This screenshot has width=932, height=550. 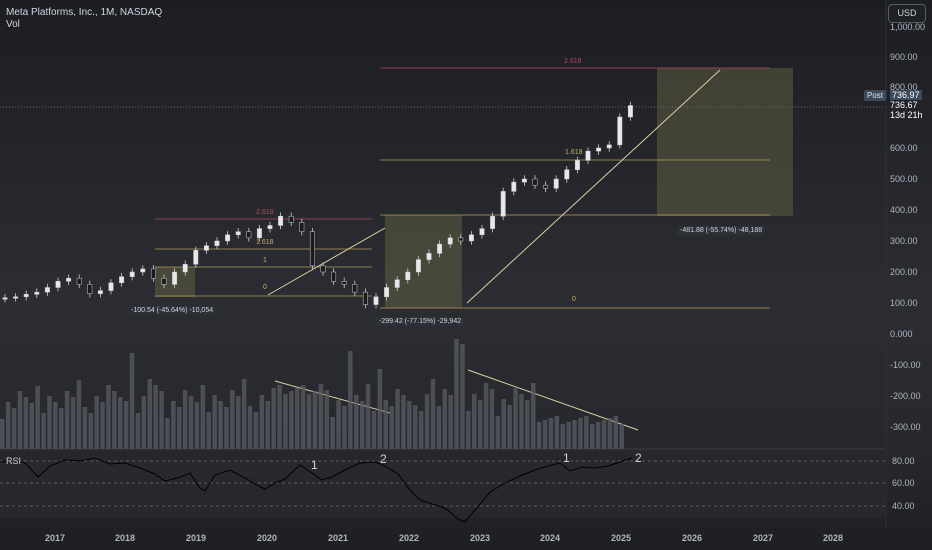 I want to click on time-axis-year: 2028, so click(x=833, y=538).